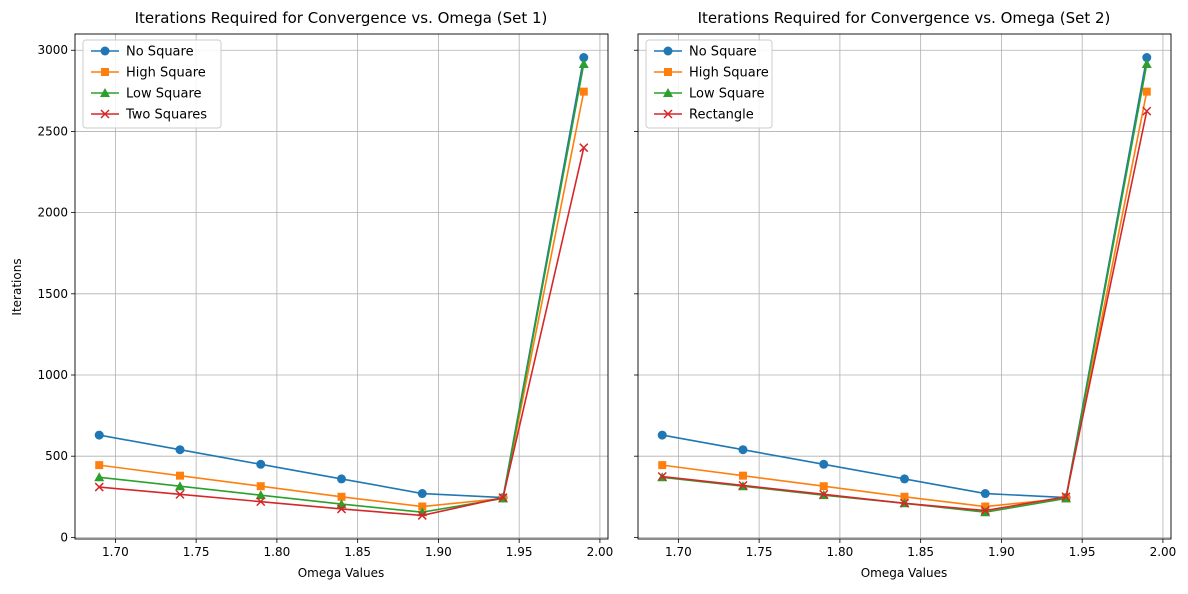 This screenshot has height=594, width=1188. Describe the element at coordinates (52, 375) in the screenshot. I see `y-tick-label: 1000` at that location.